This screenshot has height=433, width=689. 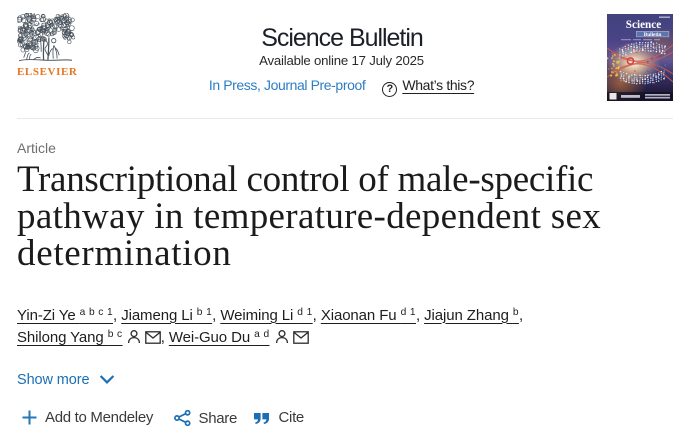 I want to click on svg-text: Bulletin, so click(x=653, y=35).